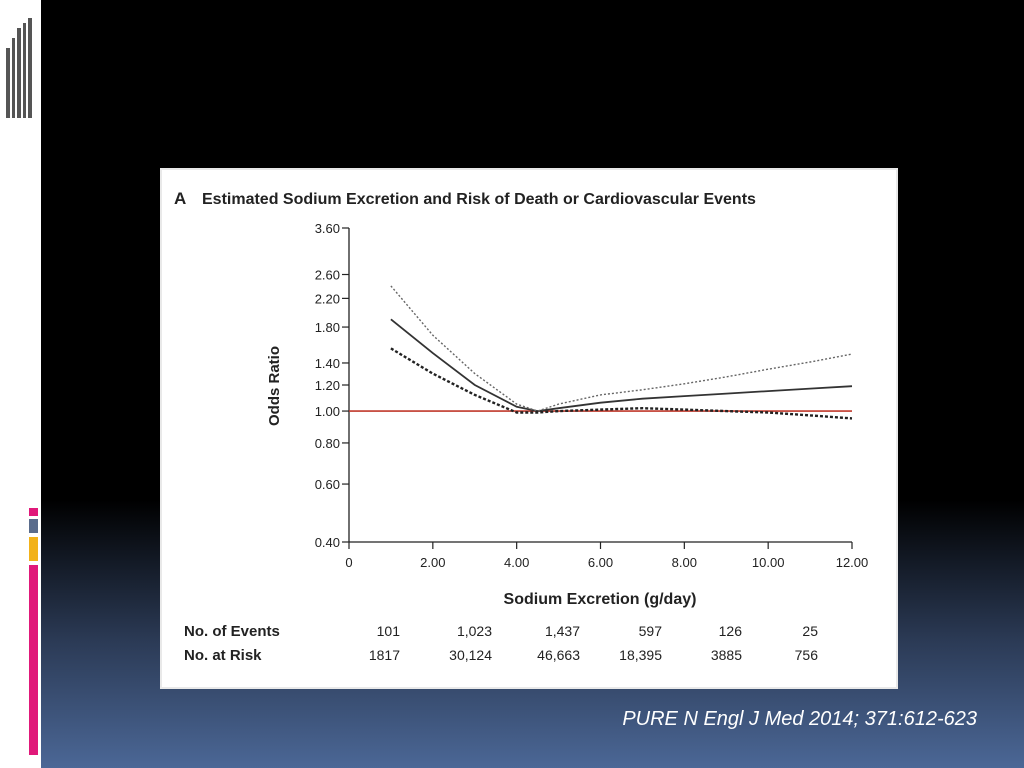 The height and width of the screenshot is (768, 1024). Describe the element at coordinates (180, 198) in the screenshot. I see `panel-label: A` at that location.